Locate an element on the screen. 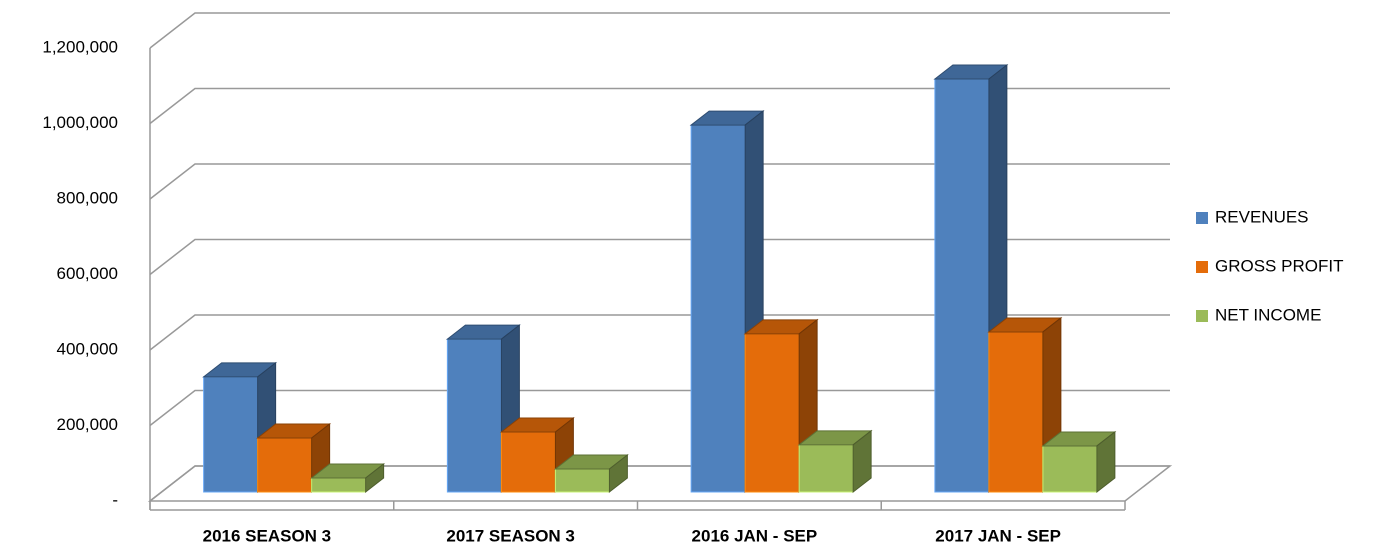  y-tick-label: 800,000 is located at coordinates (87, 197).